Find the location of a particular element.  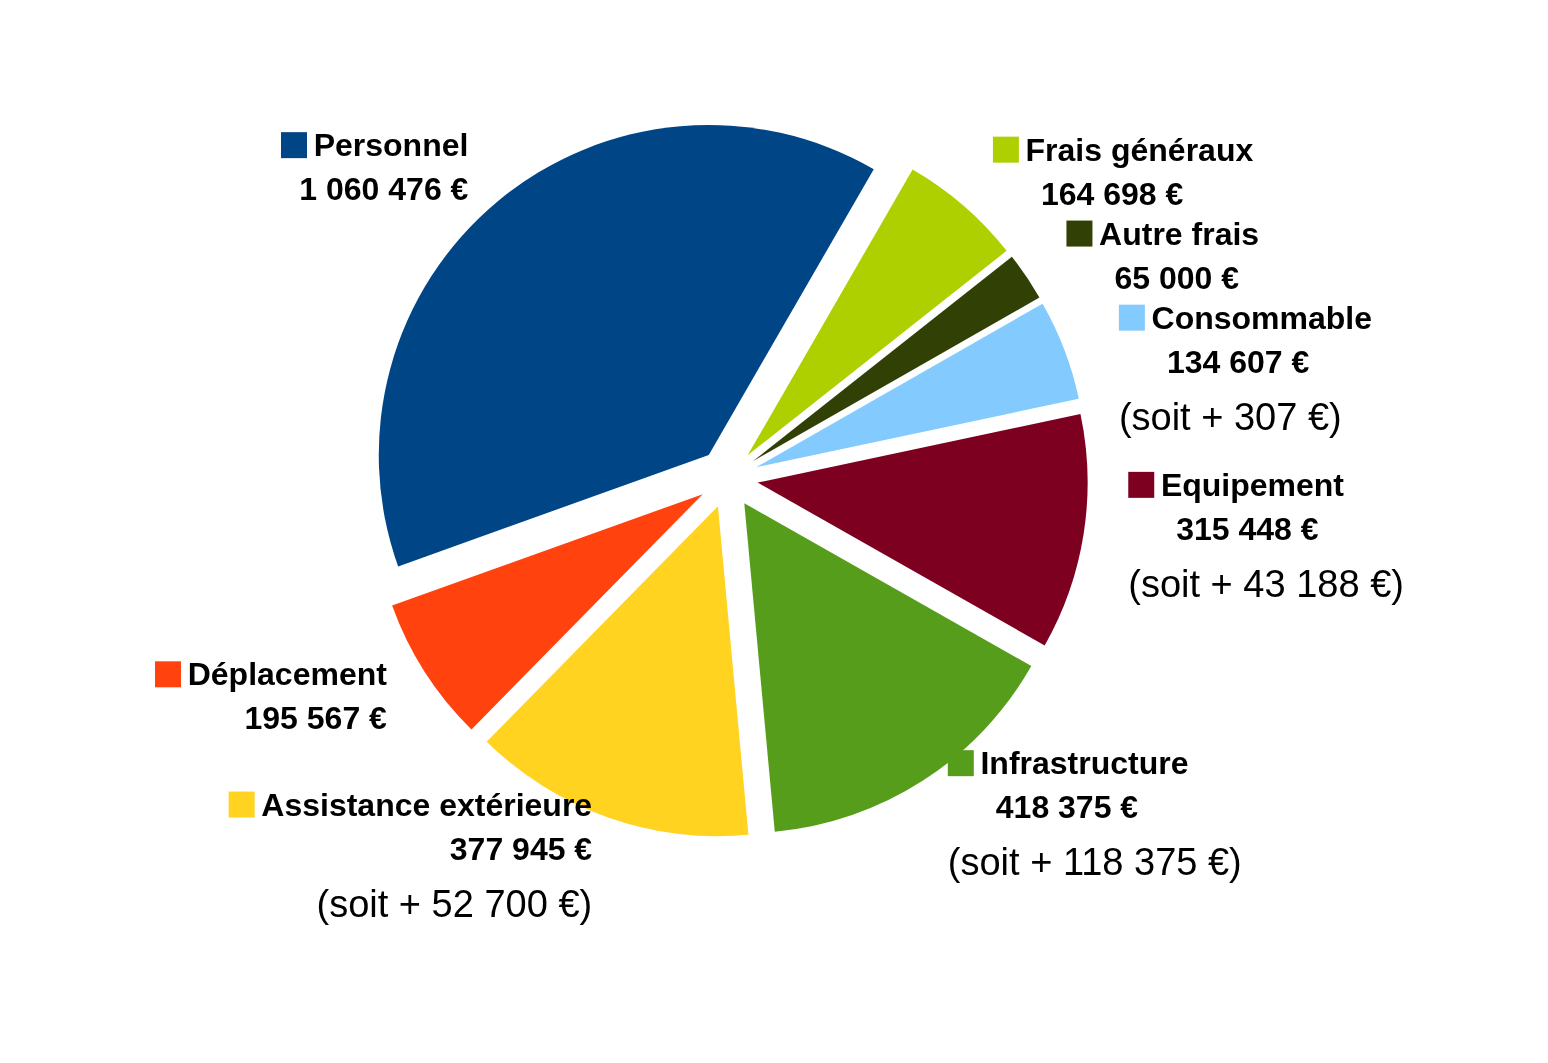

text: (soit + 307 €) is located at coordinates (1230, 416).